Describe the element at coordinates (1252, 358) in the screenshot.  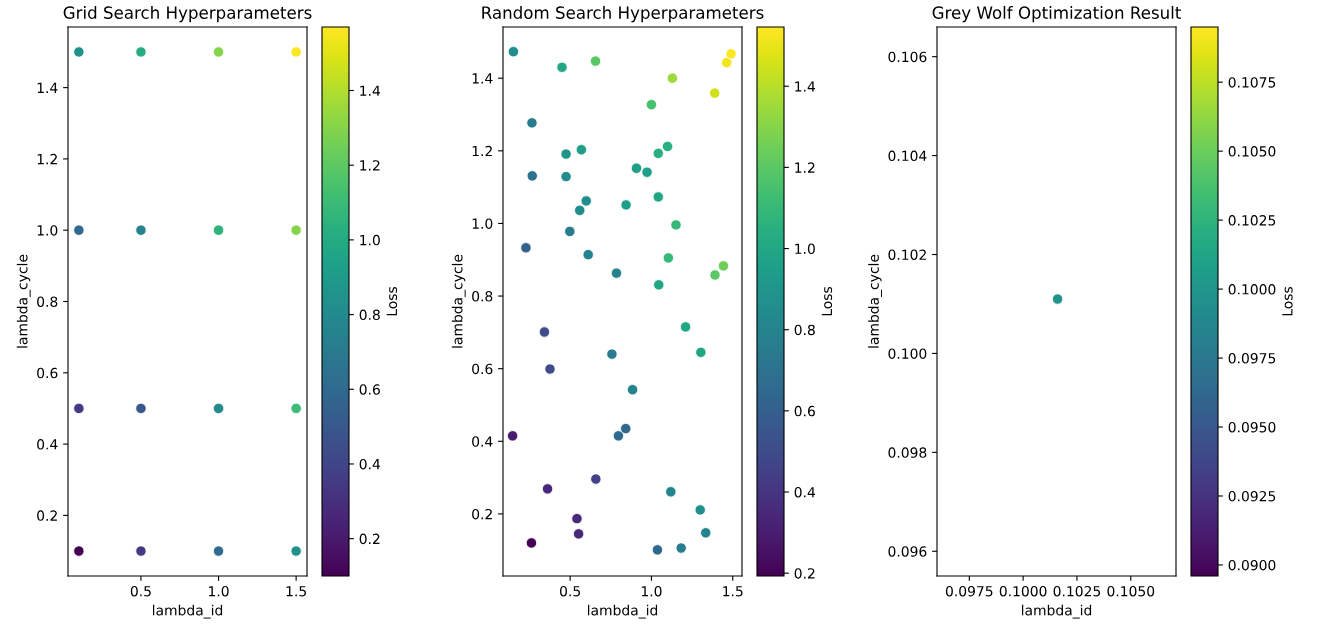
I see `color-bar-label: 0.0975` at that location.